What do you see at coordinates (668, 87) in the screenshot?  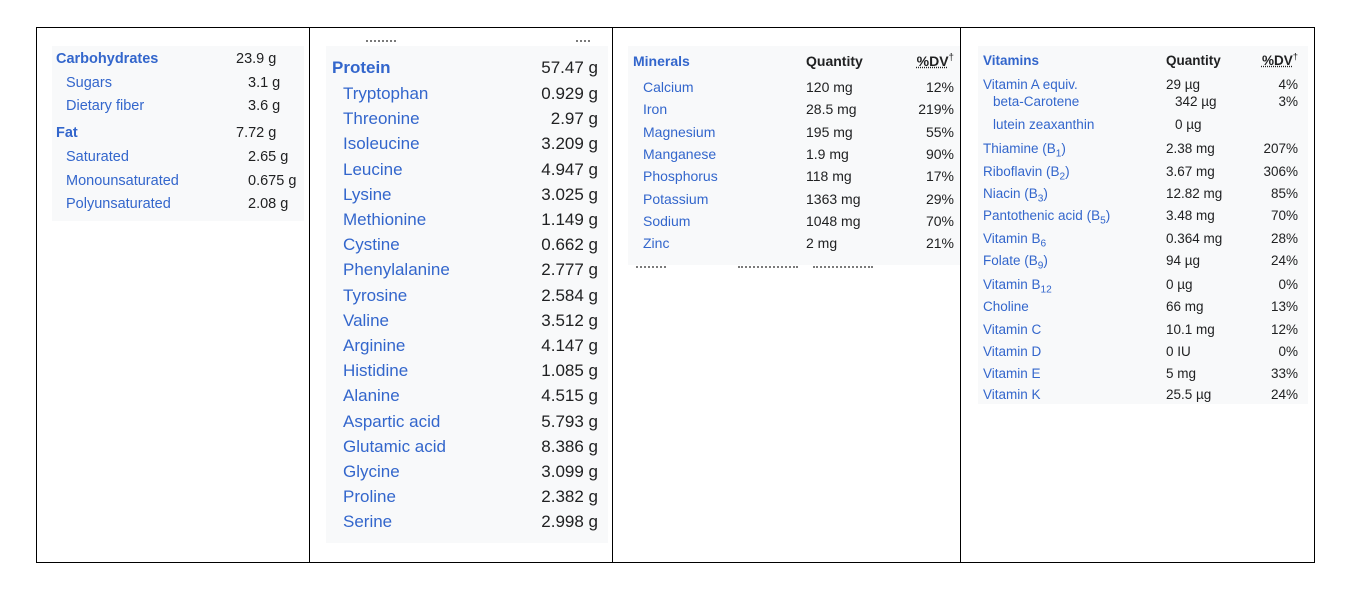 I see `calcium-link: Calcium` at bounding box center [668, 87].